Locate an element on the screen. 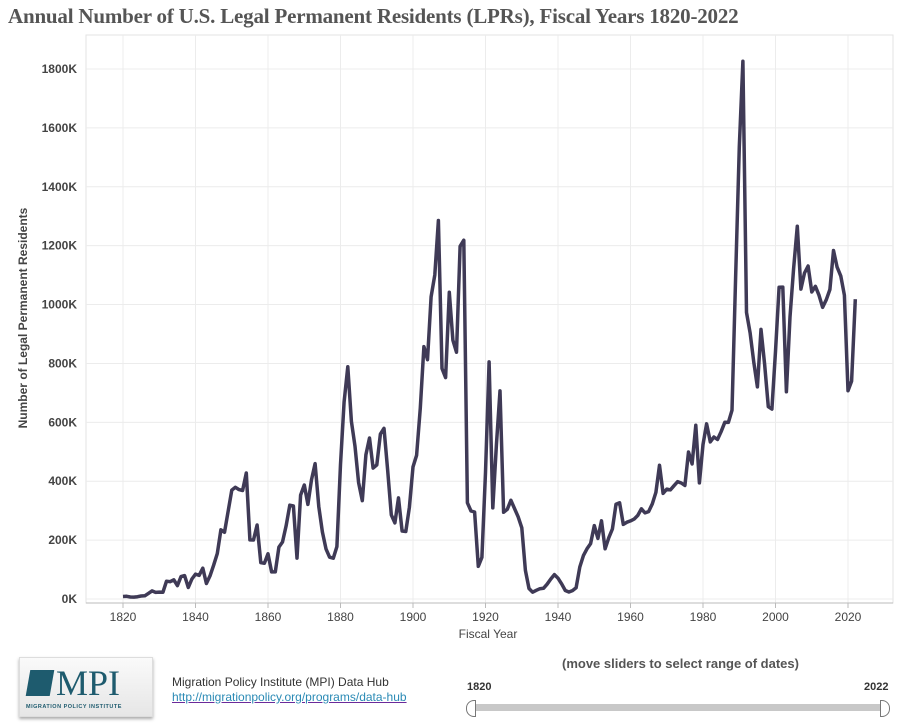  x-tick-label: 2020 is located at coordinates (848, 617).